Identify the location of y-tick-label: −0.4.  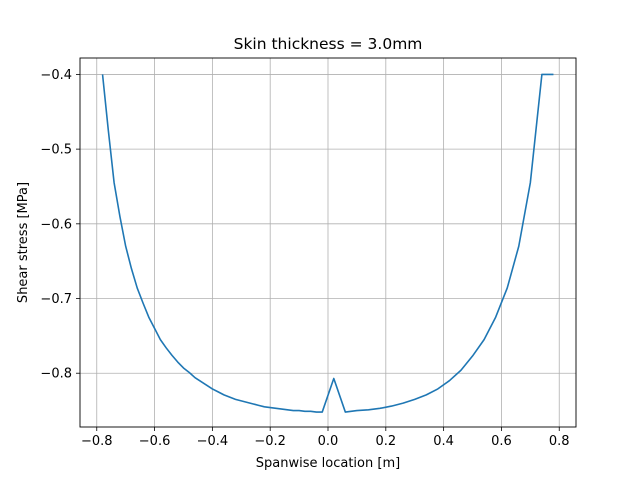
(56, 75).